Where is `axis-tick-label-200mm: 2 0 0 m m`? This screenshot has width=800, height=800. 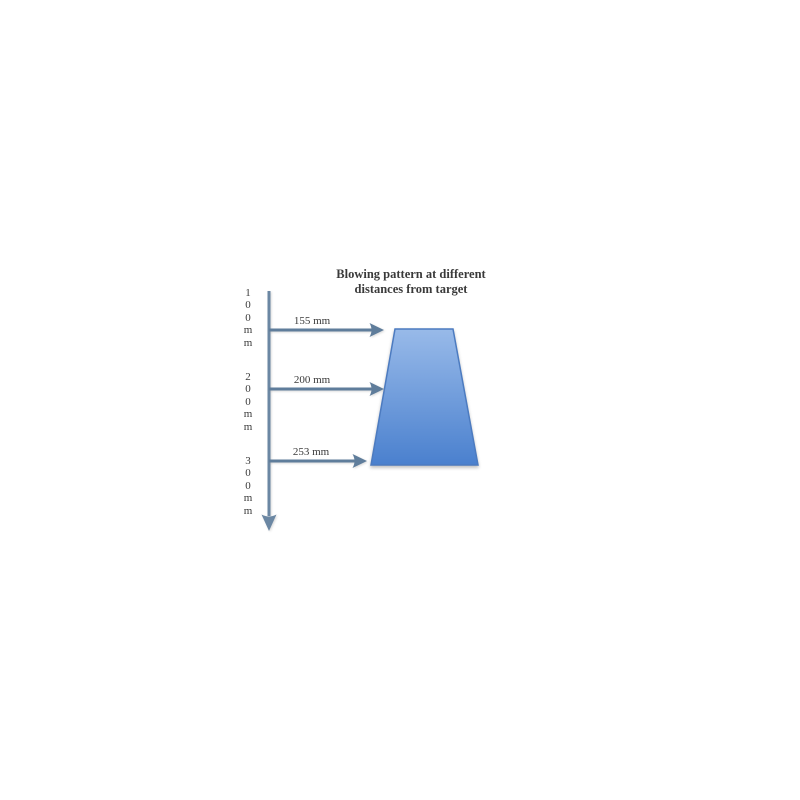
axis-tick-label-200mm: 2 0 0 m m is located at coordinates (248, 402).